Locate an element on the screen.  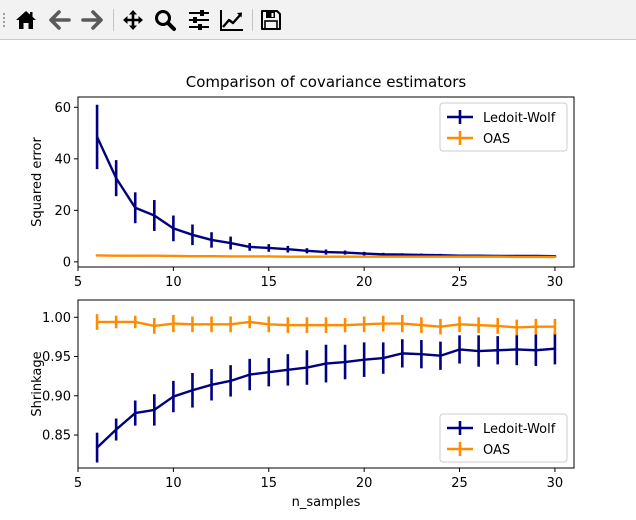
home-button is located at coordinates (26, 20).